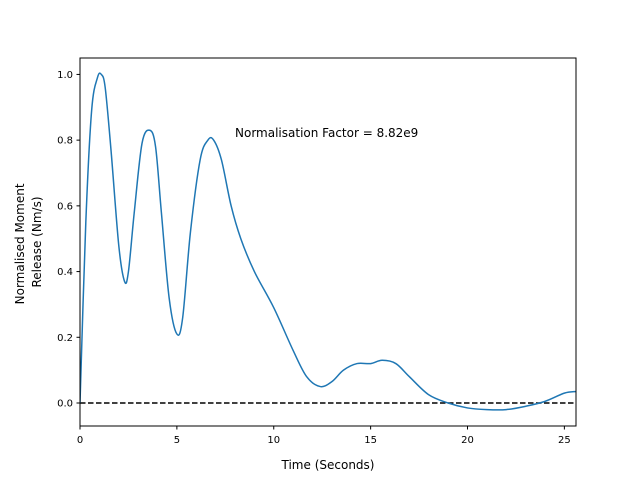 The image size is (640, 480). Describe the element at coordinates (326, 133) in the screenshot. I see `normalisation-annotation: Normalisation Factor = 8.82e9` at that location.